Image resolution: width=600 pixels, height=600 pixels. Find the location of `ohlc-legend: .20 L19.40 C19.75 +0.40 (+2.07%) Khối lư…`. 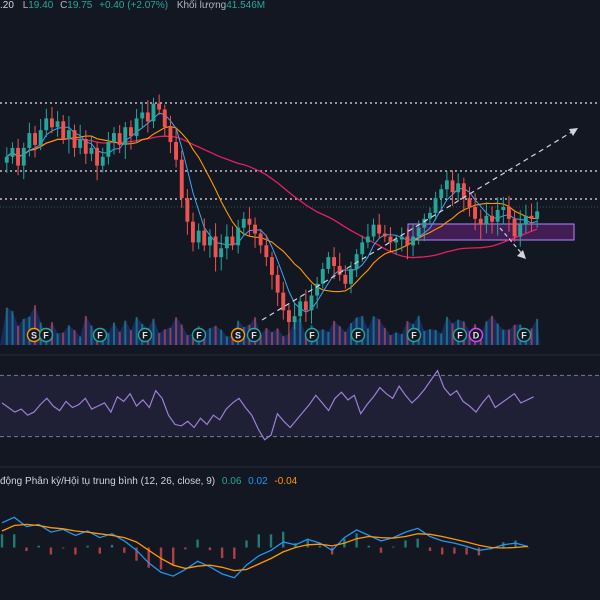

ohlc-legend: .20 L19.40 C19.75 +0.40 (+2.07%) Khối lư… is located at coordinates (132, 7).